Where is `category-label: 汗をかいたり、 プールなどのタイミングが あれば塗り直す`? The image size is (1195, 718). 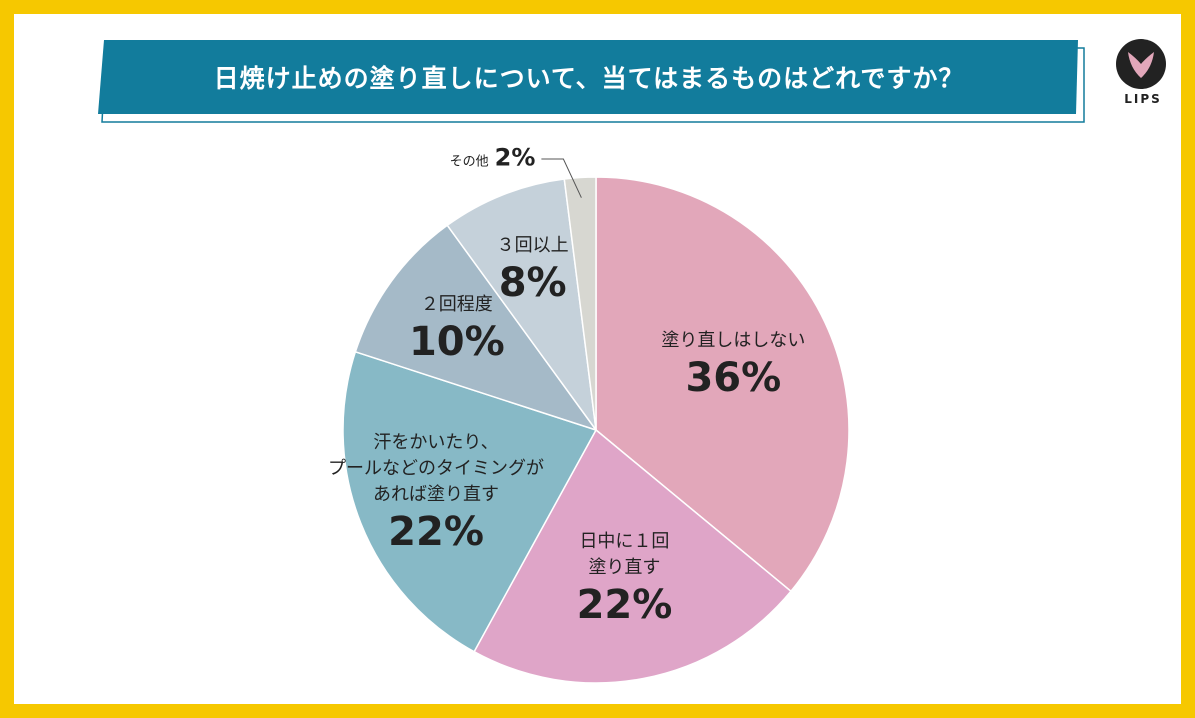
category-label: 汗をかいたり、 プールなどのタイミングが あれば塗り直す is located at coordinates (436, 469).